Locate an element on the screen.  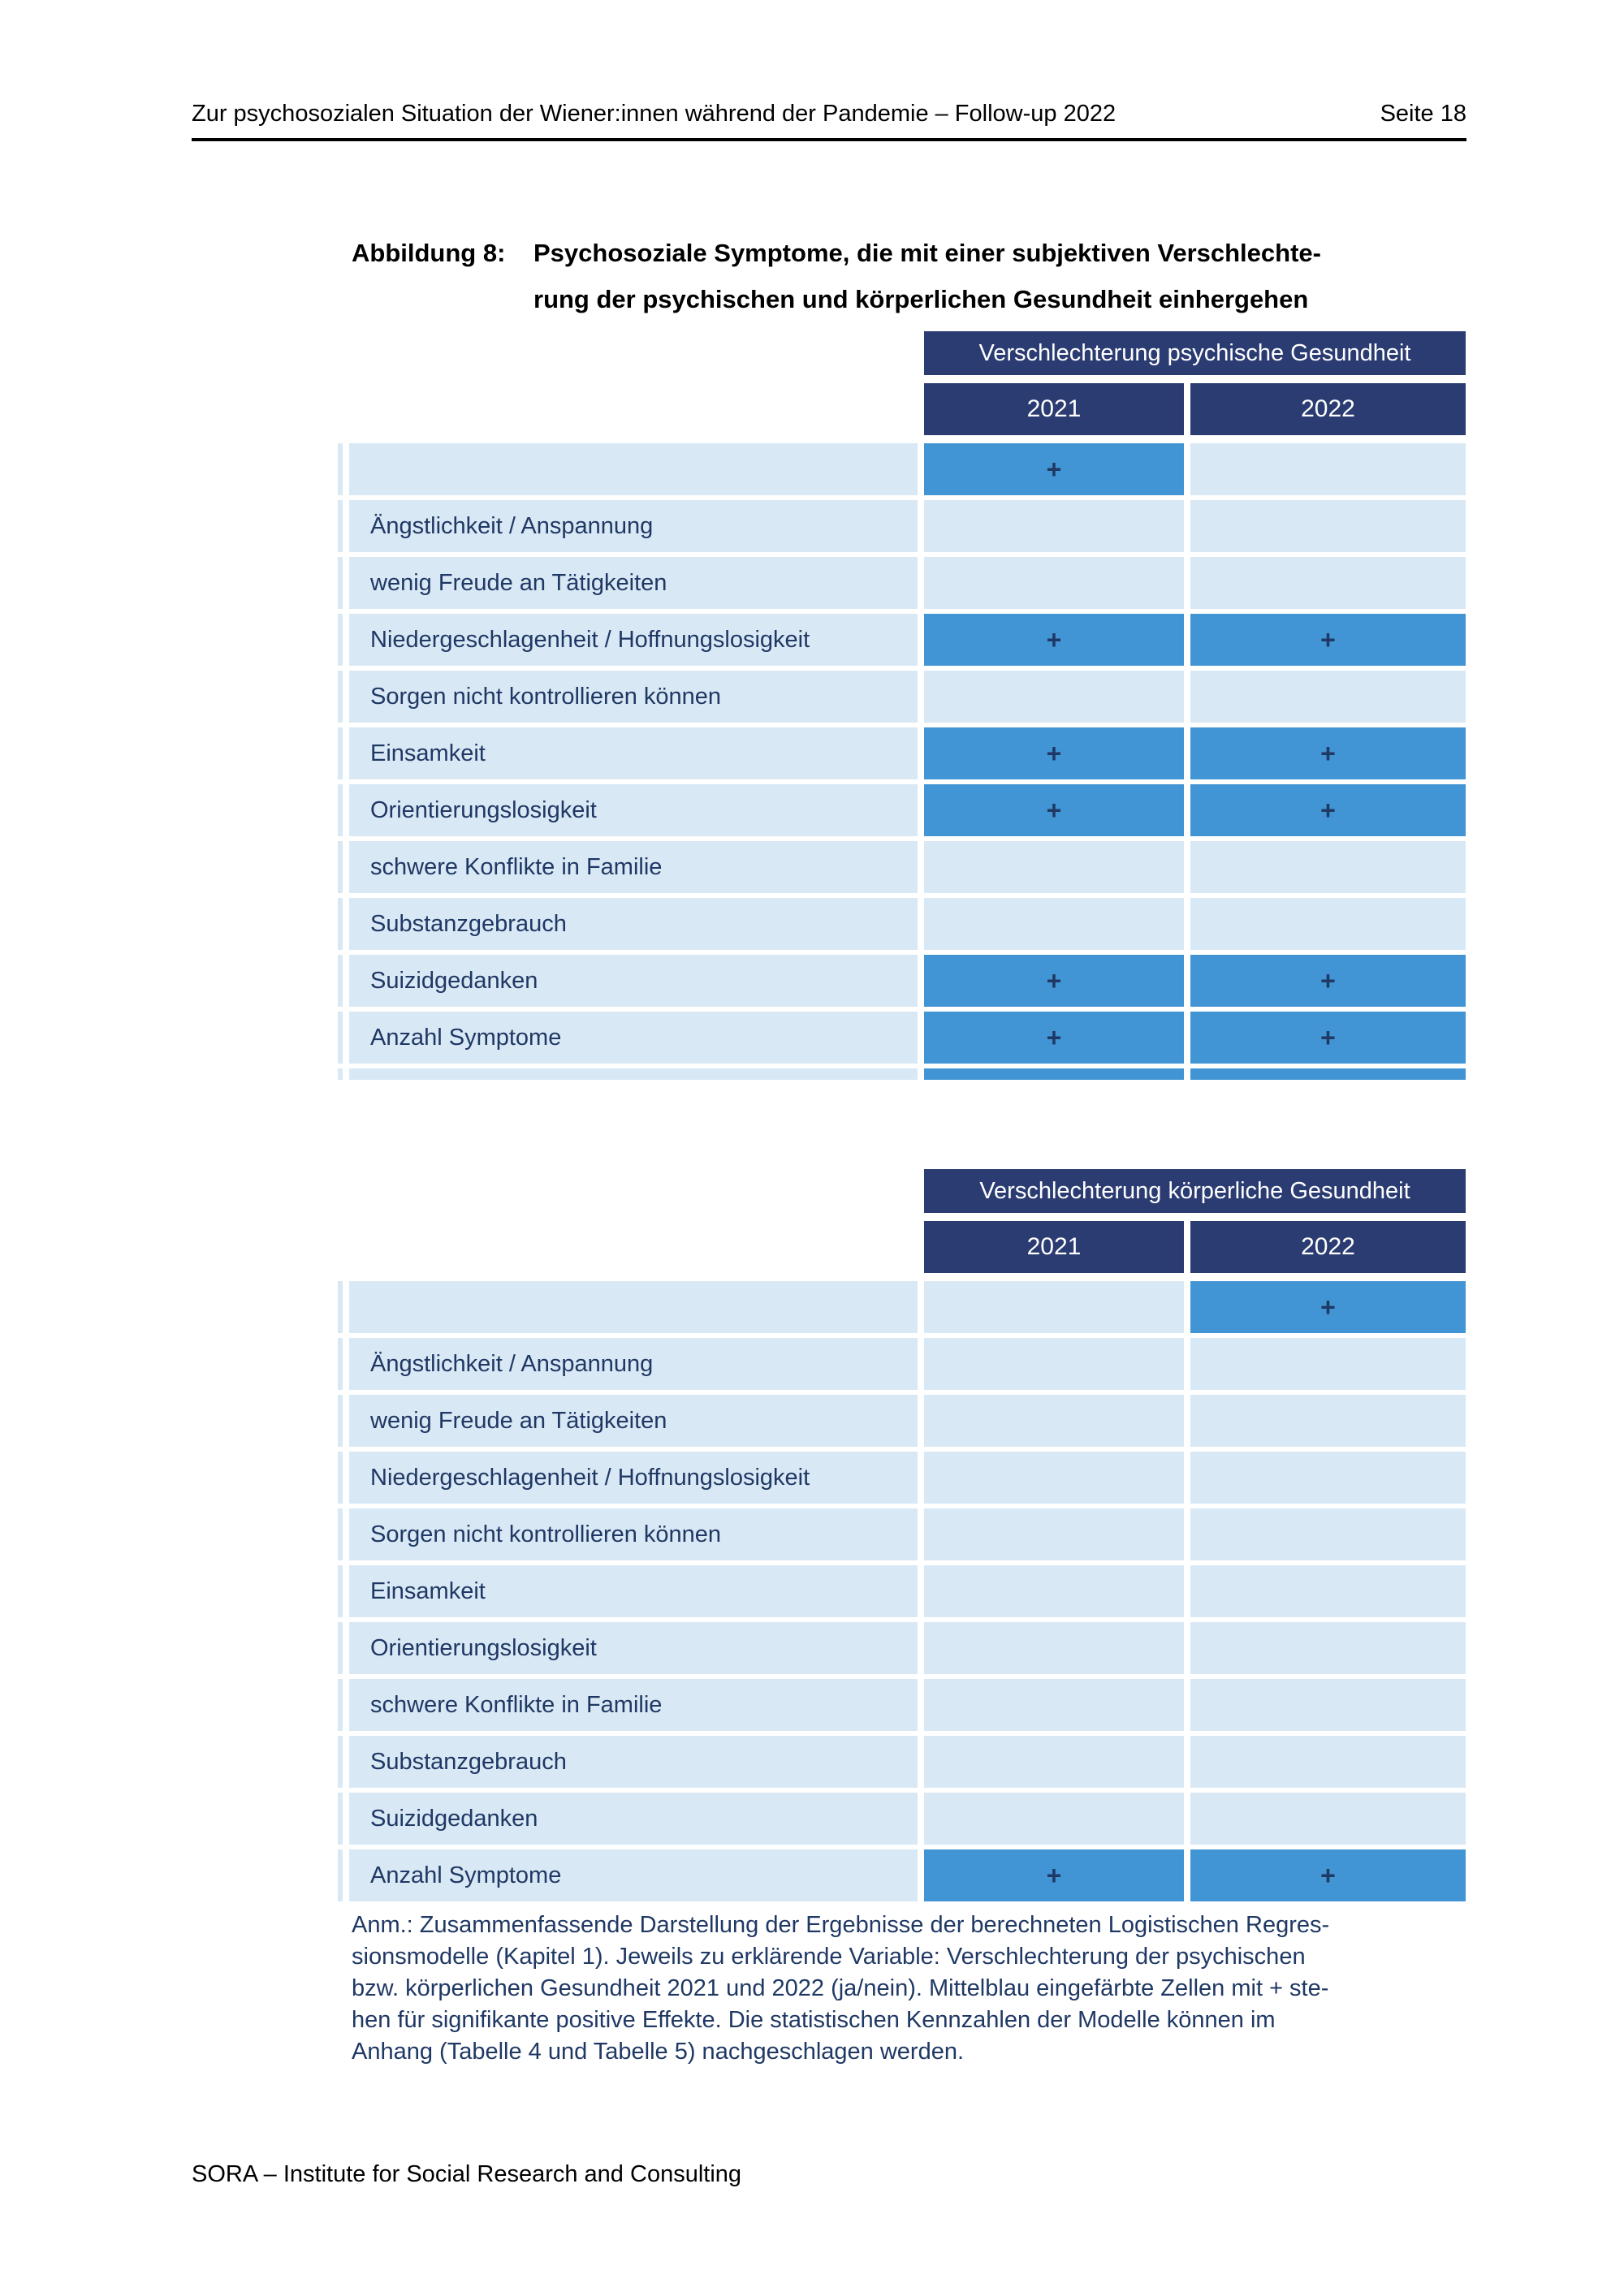
row-label is located at coordinates (634, 469).